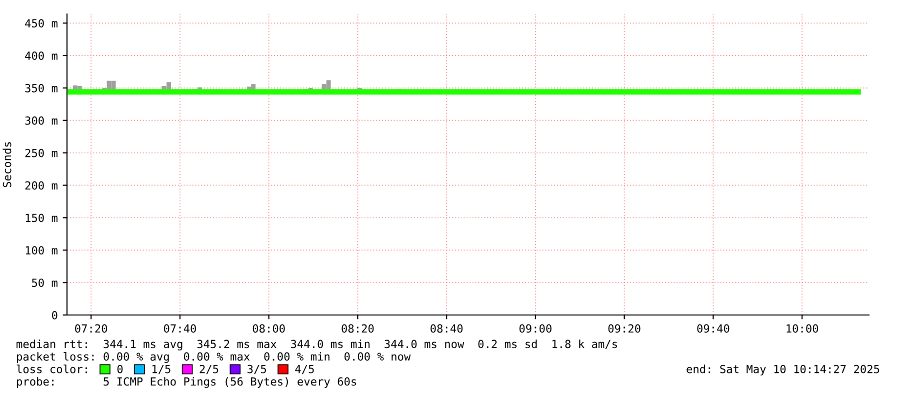 The image size is (897, 397). I want to click on x-tick-label: 07:40, so click(180, 328).